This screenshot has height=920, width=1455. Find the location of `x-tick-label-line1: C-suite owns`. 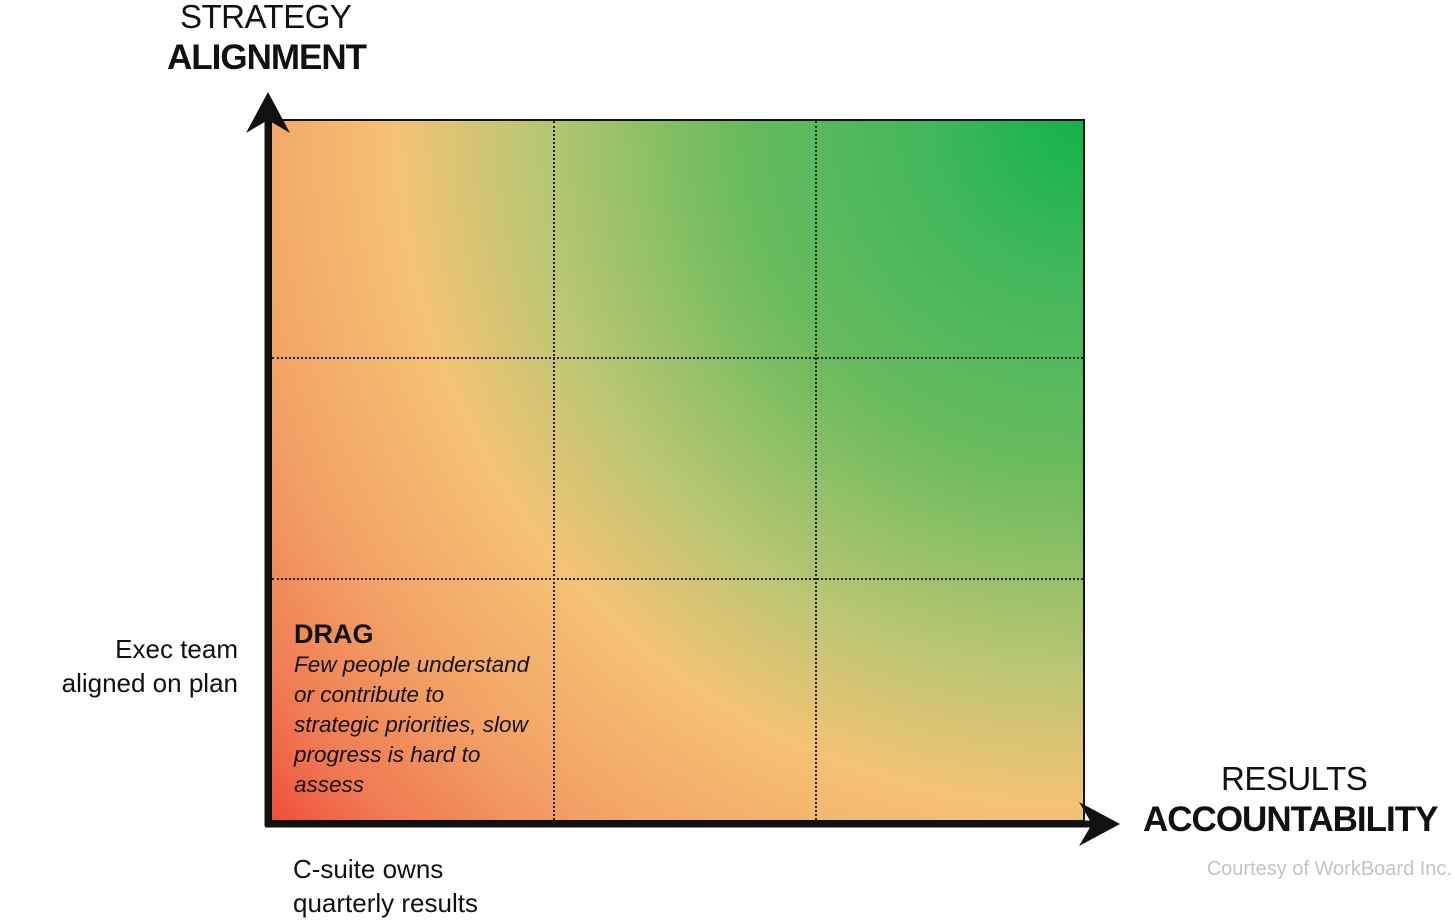

x-tick-label-line1: C-suite owns is located at coordinates (368, 869).